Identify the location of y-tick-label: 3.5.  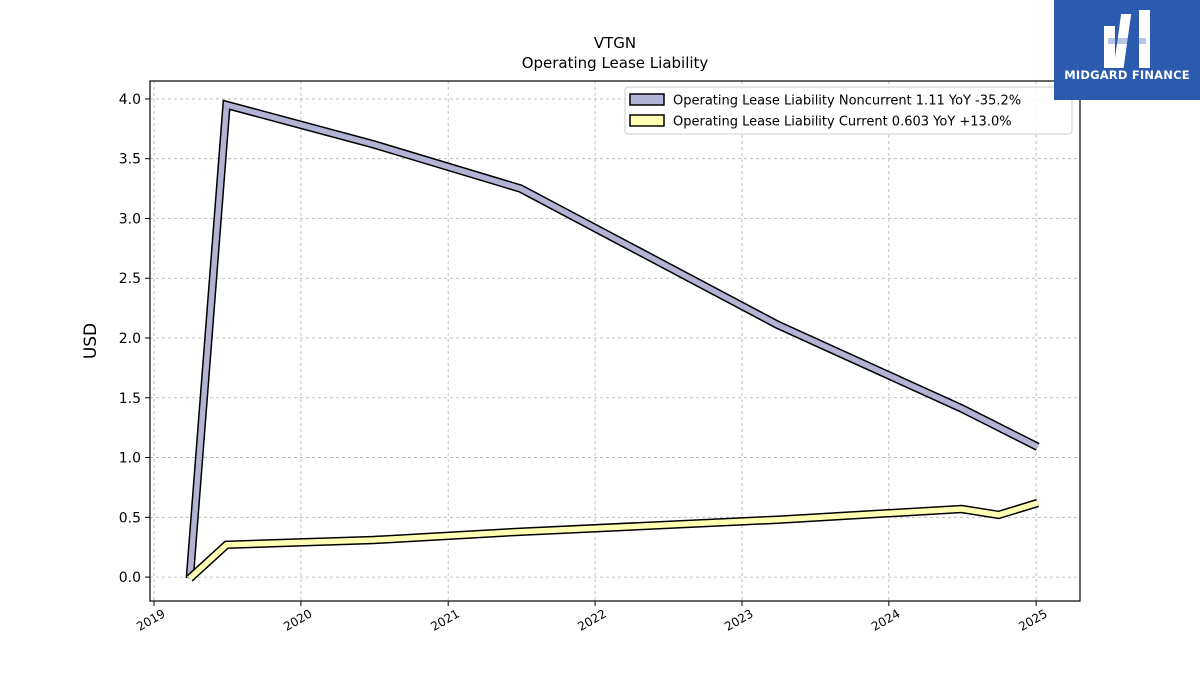
(130, 160).